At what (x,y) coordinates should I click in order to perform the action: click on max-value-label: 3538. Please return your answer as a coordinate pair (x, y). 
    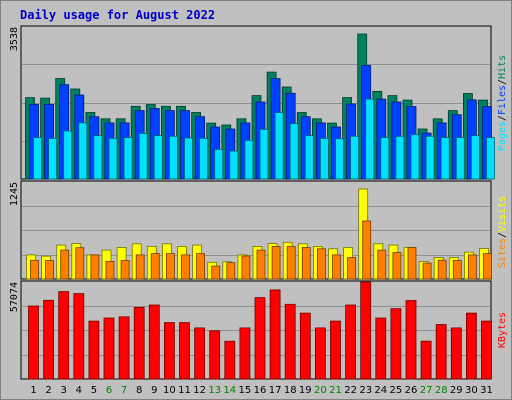
    Looking at the image, I should click on (14, 39).